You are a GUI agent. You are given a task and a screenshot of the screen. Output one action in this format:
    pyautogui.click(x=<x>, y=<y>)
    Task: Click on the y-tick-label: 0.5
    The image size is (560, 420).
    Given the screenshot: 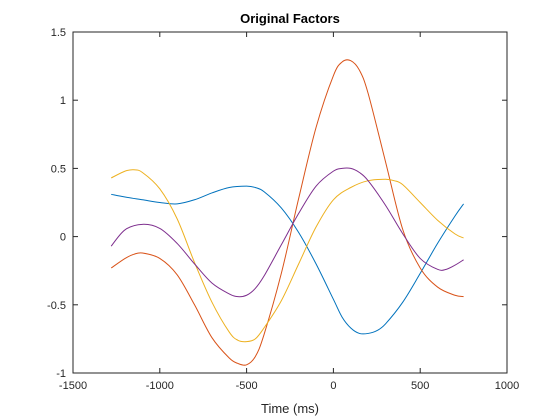 What is the action you would take?
    pyautogui.click(x=58, y=169)
    